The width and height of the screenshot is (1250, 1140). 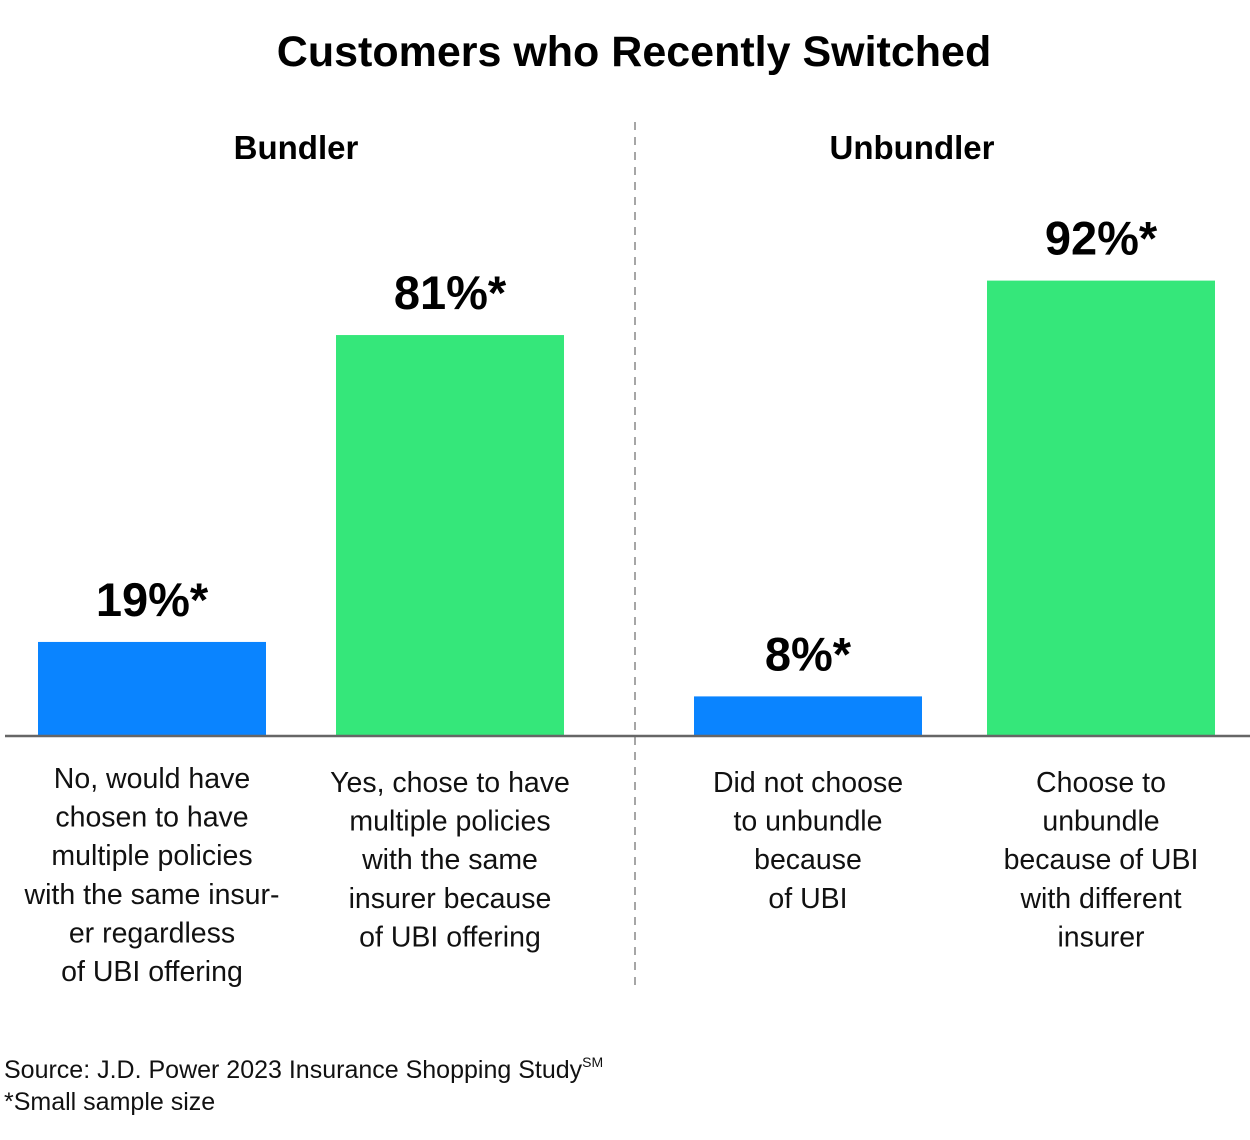 I want to click on category-label-line: Yes, chose to have, so click(x=450, y=783).